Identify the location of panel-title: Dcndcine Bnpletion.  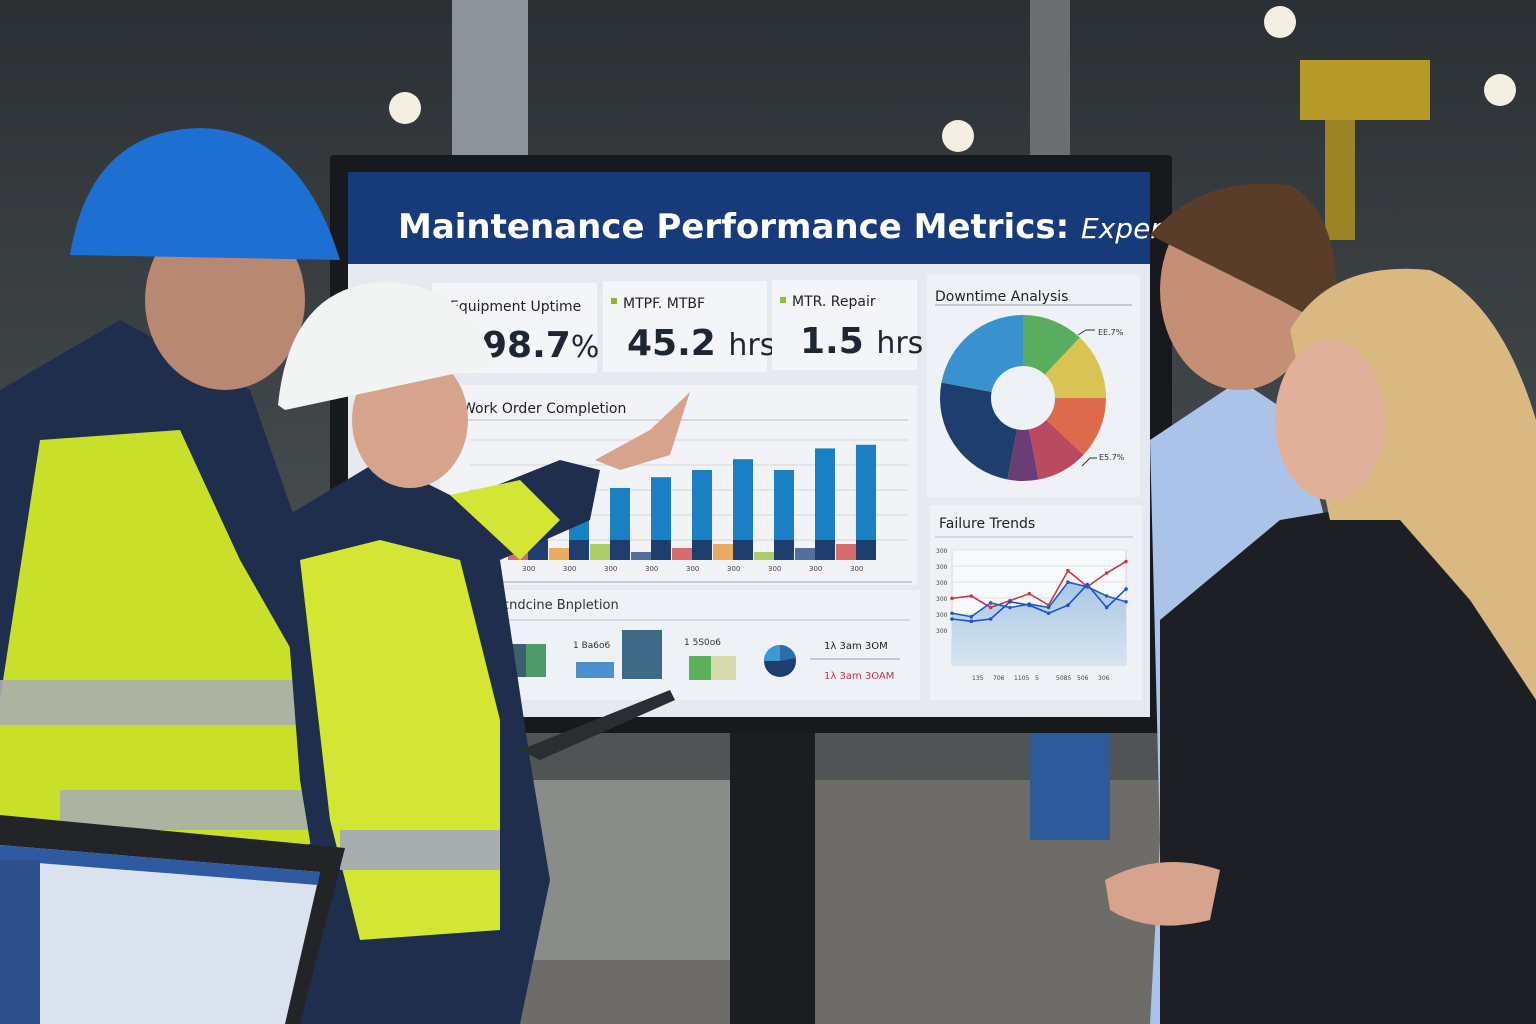
(555, 605).